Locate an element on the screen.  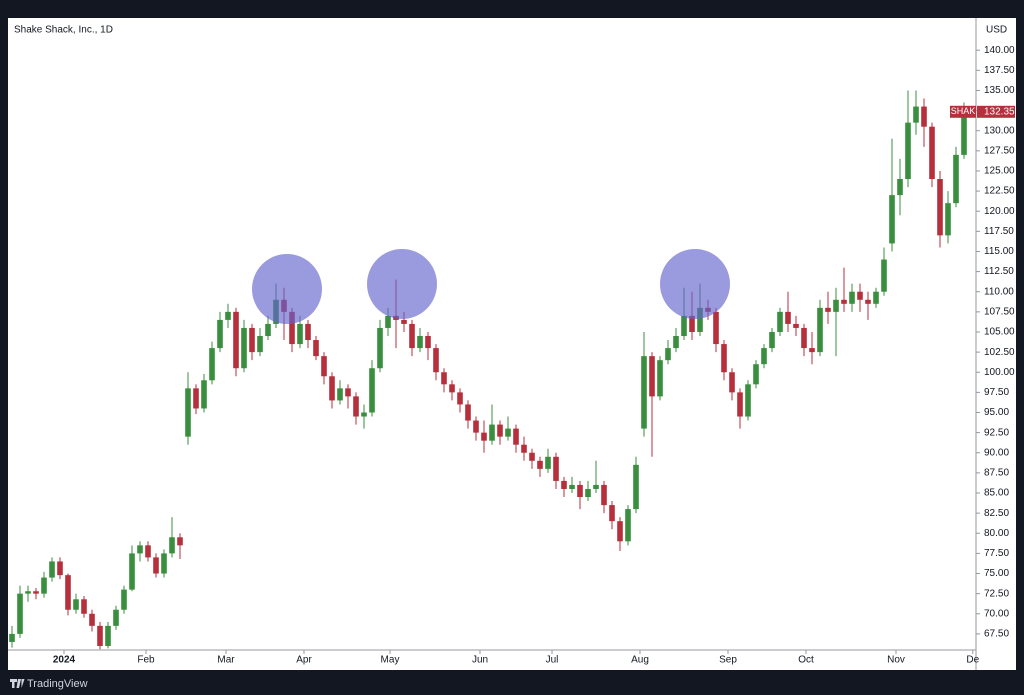
y-tick-label: 137.50 is located at coordinates (999, 70).